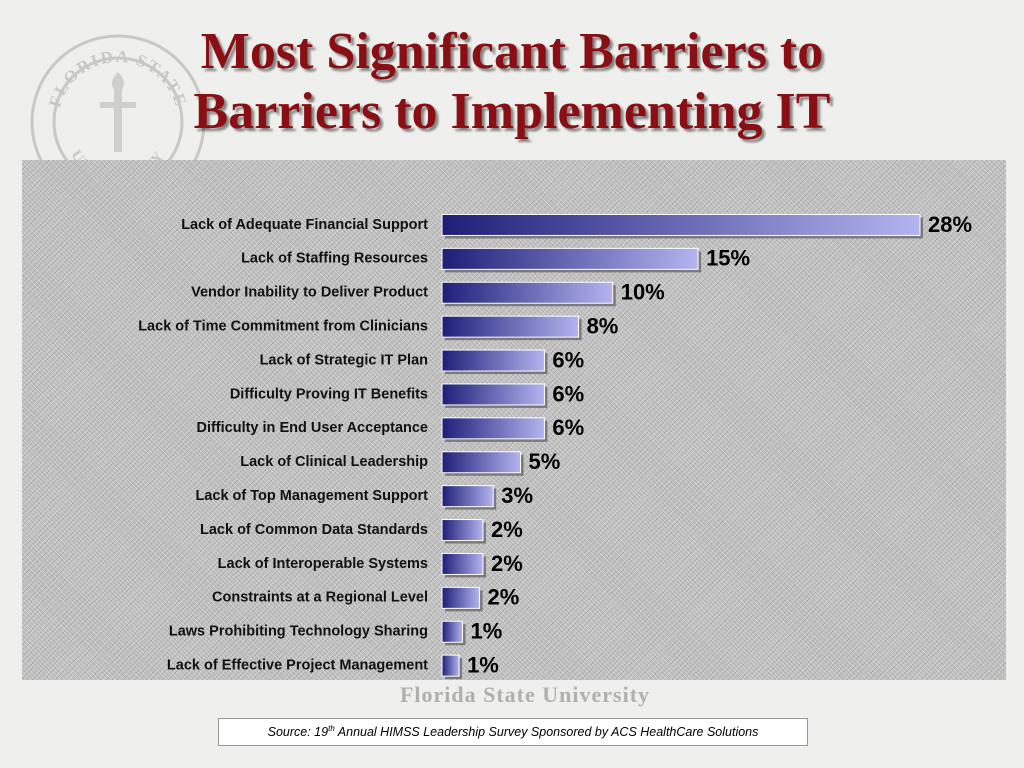 The image size is (1024, 768). What do you see at coordinates (312, 428) in the screenshot?
I see `category-label: Difficulty in End User Acceptance` at bounding box center [312, 428].